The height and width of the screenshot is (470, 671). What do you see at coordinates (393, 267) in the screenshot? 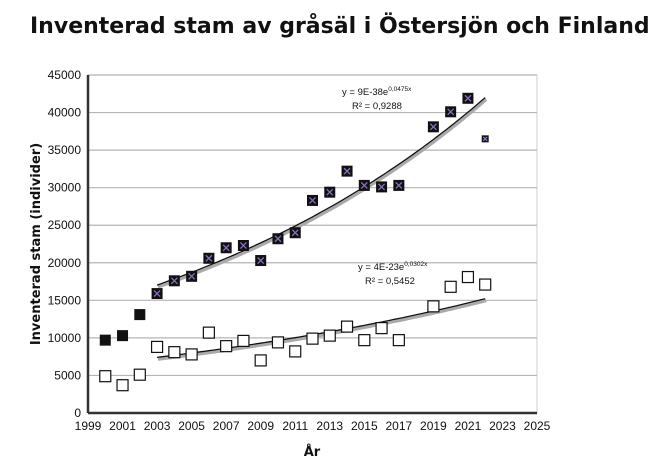
I see `trendline-equation-lower: y = 4E-23e0,0302x` at bounding box center [393, 267].